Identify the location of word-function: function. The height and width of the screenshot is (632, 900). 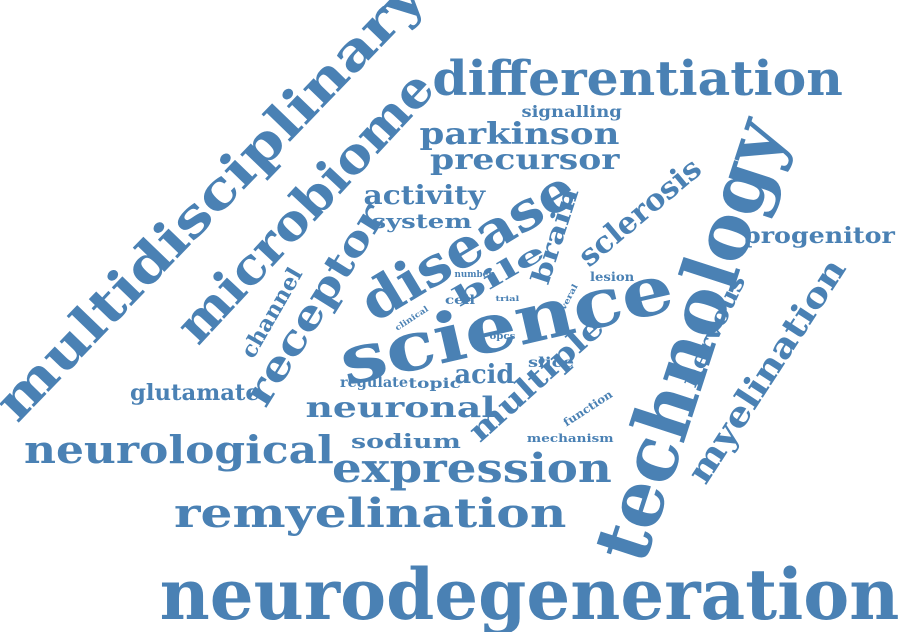
(588, 408).